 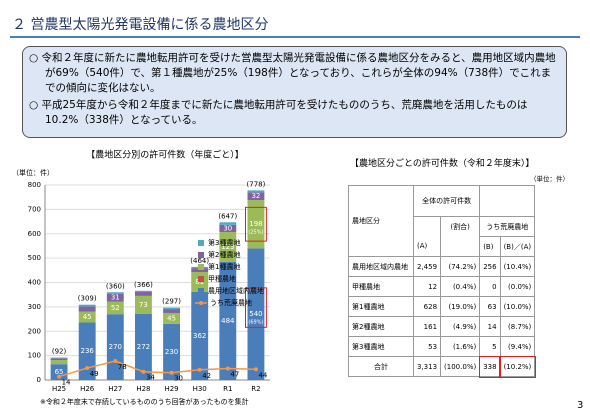 I want to click on x-tick-label: H28, so click(x=143, y=389).